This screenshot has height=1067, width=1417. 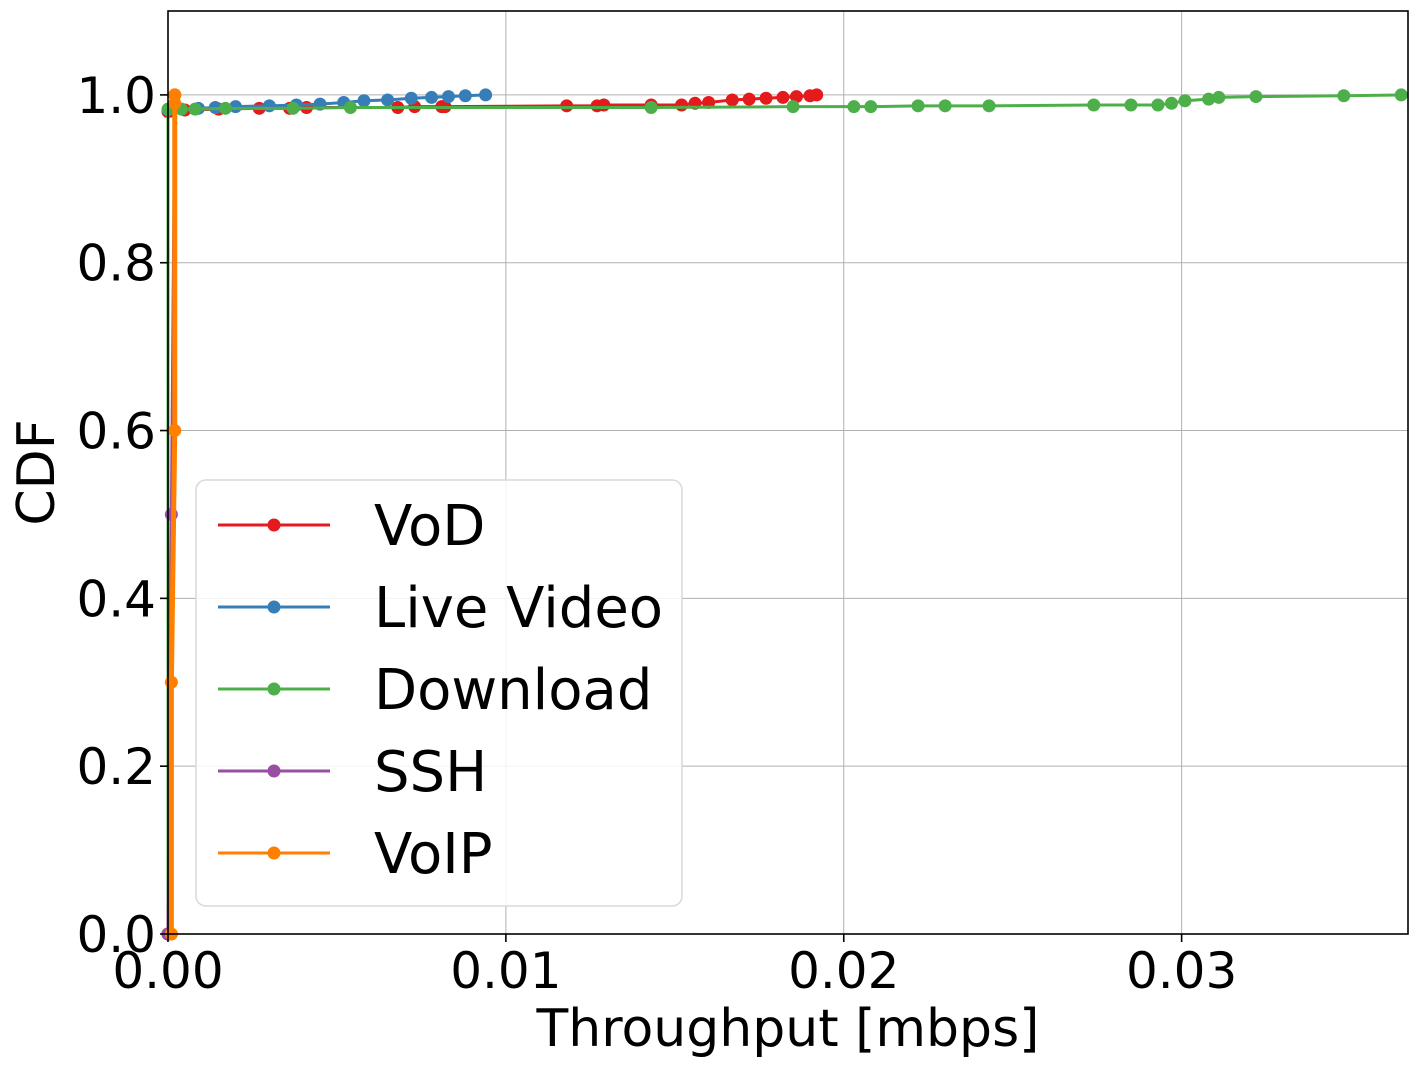 What do you see at coordinates (430, 772) in the screenshot?
I see `legend-label: SSH` at bounding box center [430, 772].